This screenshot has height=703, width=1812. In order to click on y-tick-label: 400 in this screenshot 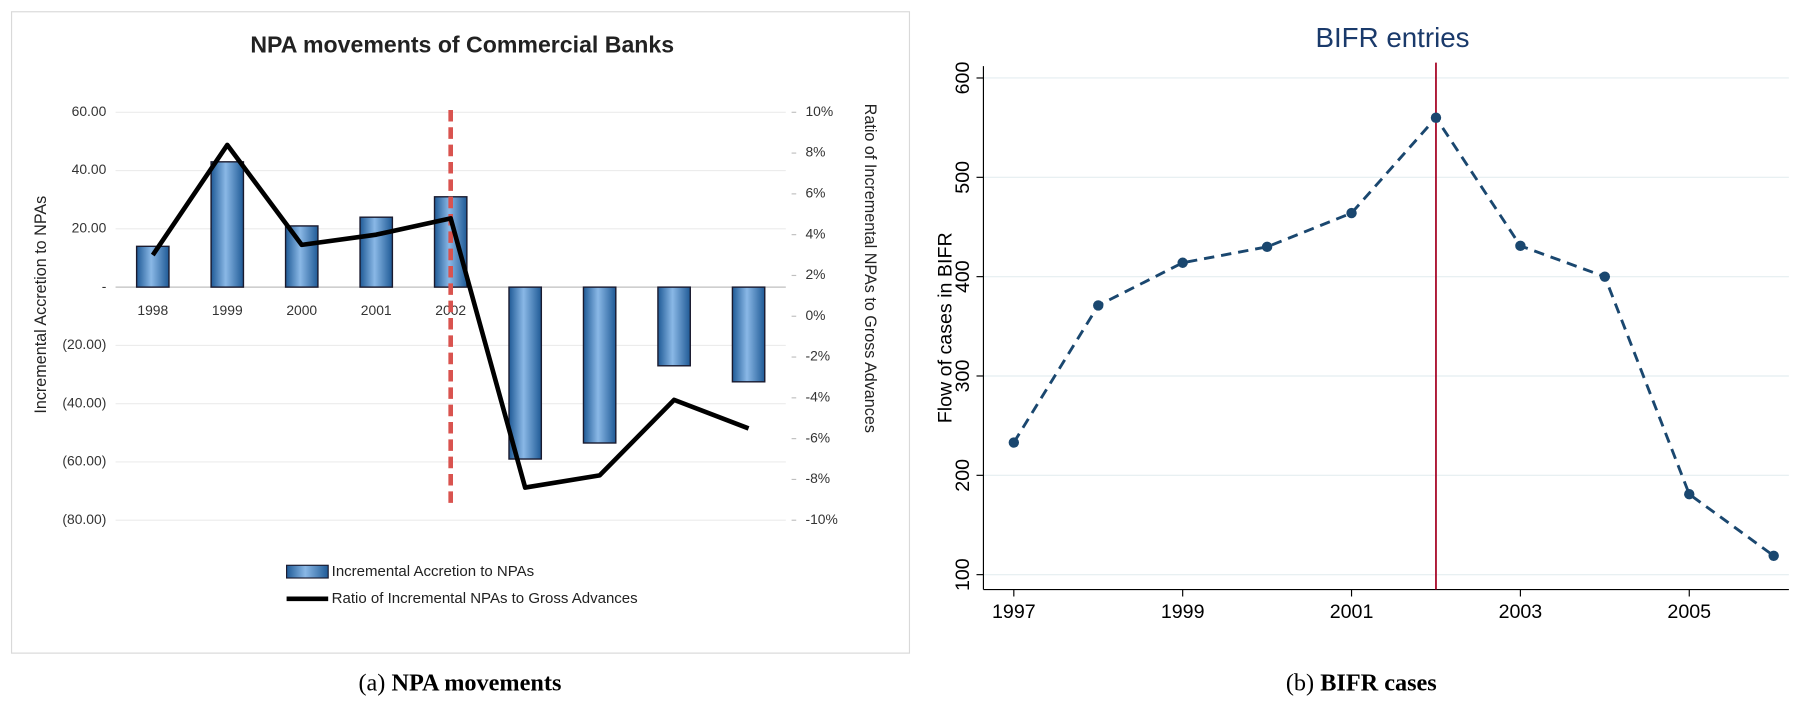, I will do `click(963, 276)`.